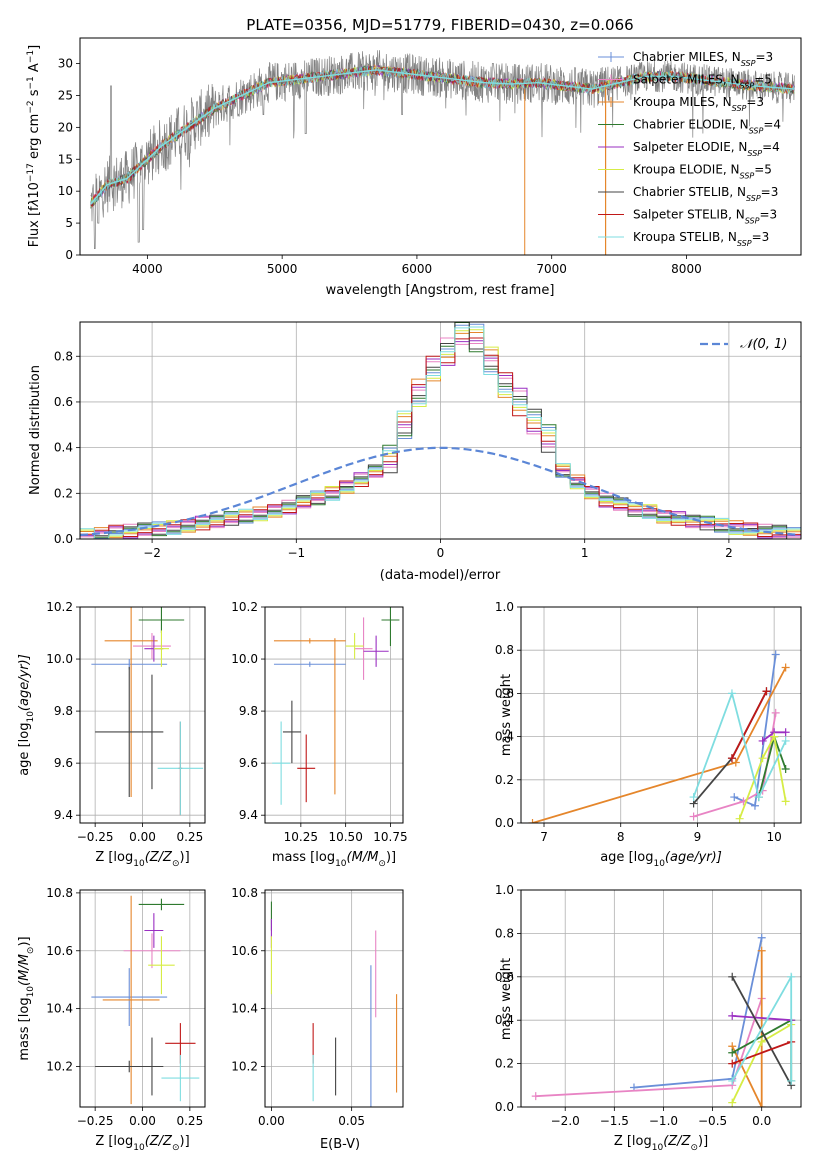 The width and height of the screenshot is (819, 1174). I want to click on mass-vs-ebv-ytick-label: 10.4, so click(244, 1009).